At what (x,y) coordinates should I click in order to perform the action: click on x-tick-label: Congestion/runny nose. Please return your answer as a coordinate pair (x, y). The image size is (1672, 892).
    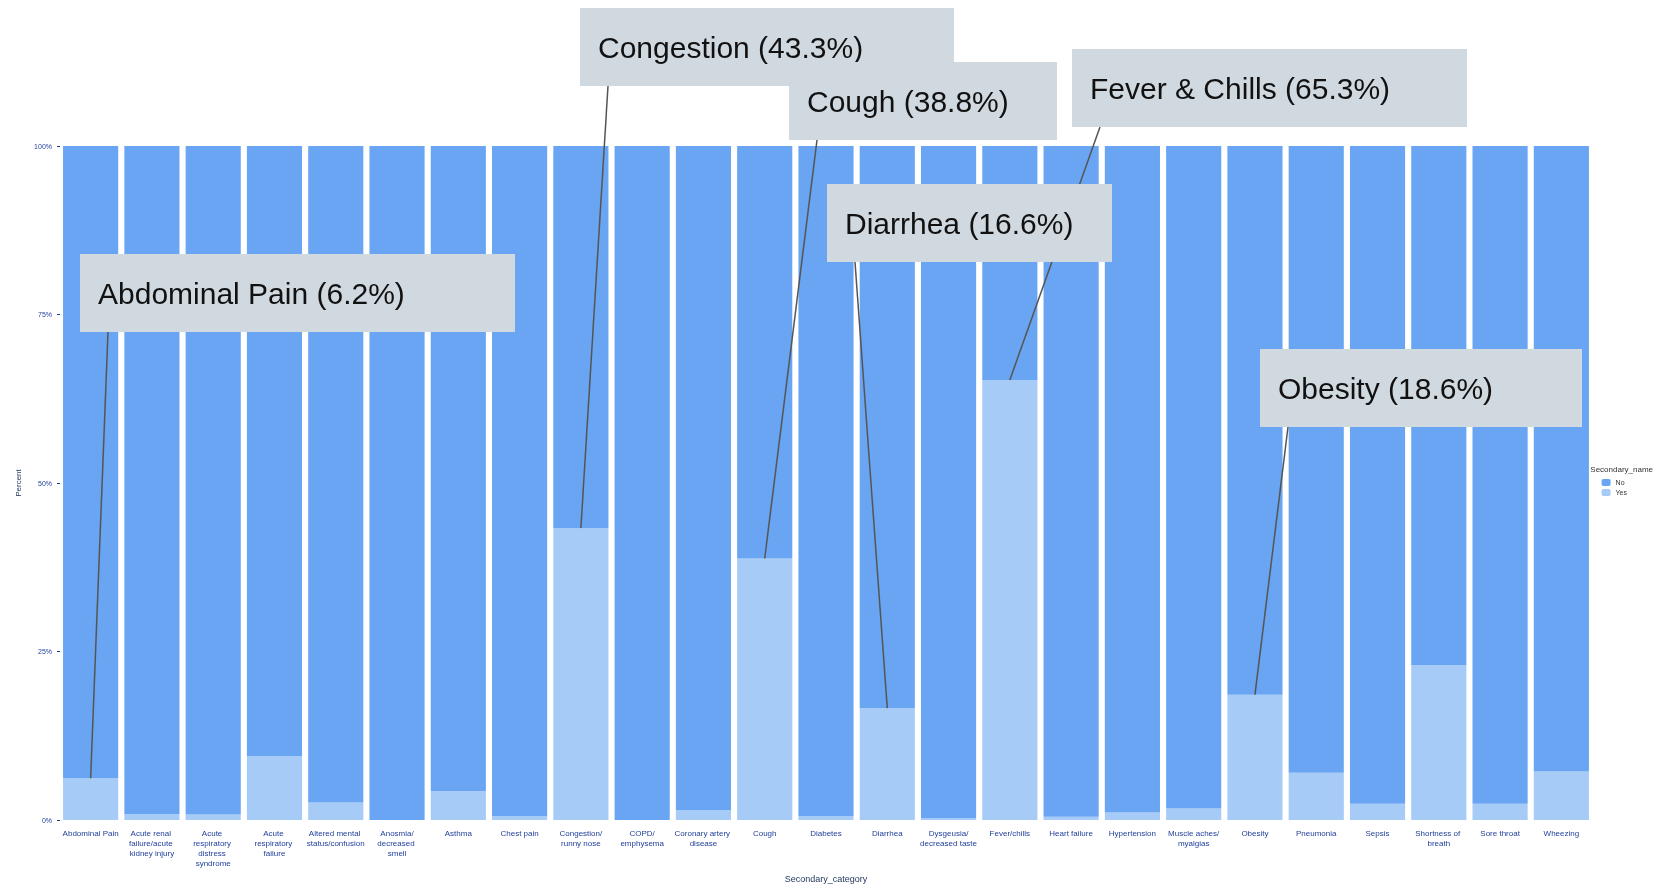
    Looking at the image, I should click on (581, 838).